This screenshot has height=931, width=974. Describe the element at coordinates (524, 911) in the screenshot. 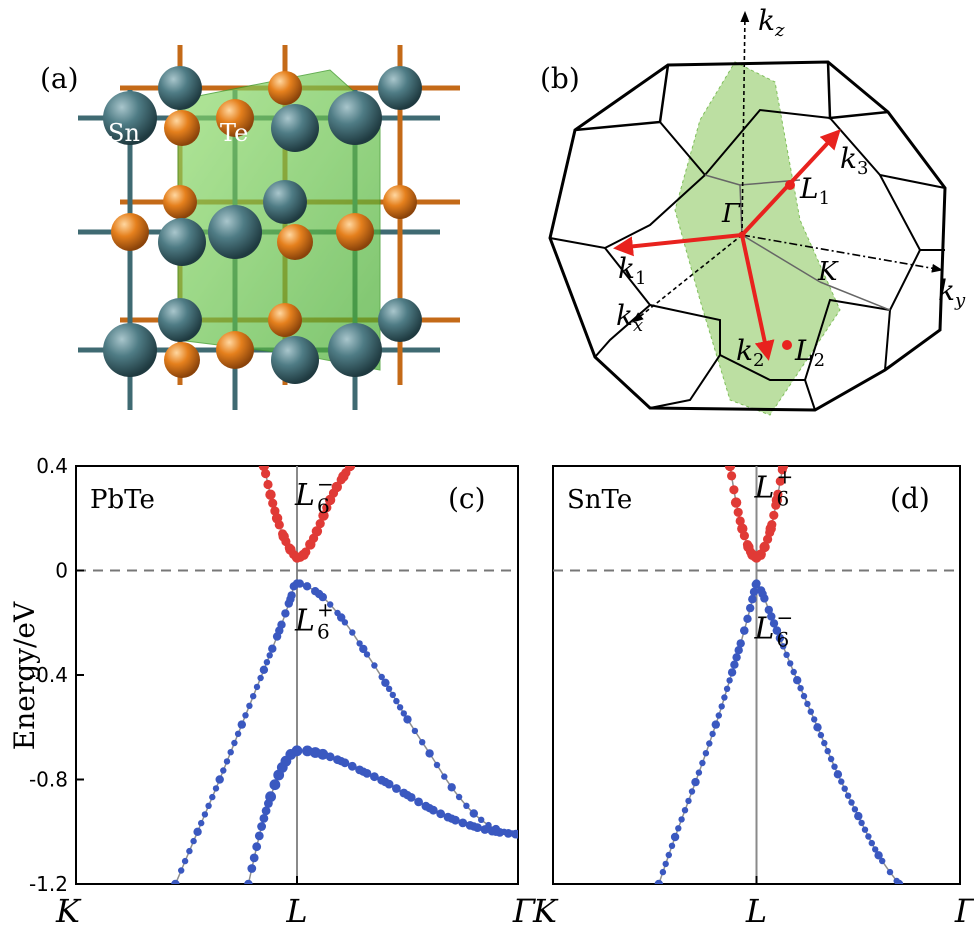

I see `panel-c-xtick-label: Γ` at that location.